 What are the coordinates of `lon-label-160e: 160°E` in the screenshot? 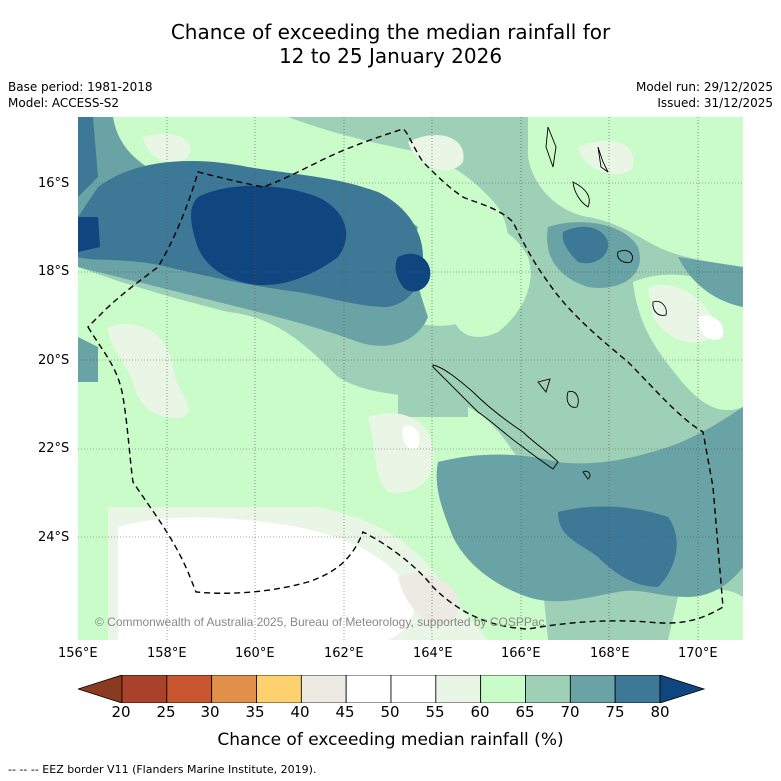 It's located at (255, 653).